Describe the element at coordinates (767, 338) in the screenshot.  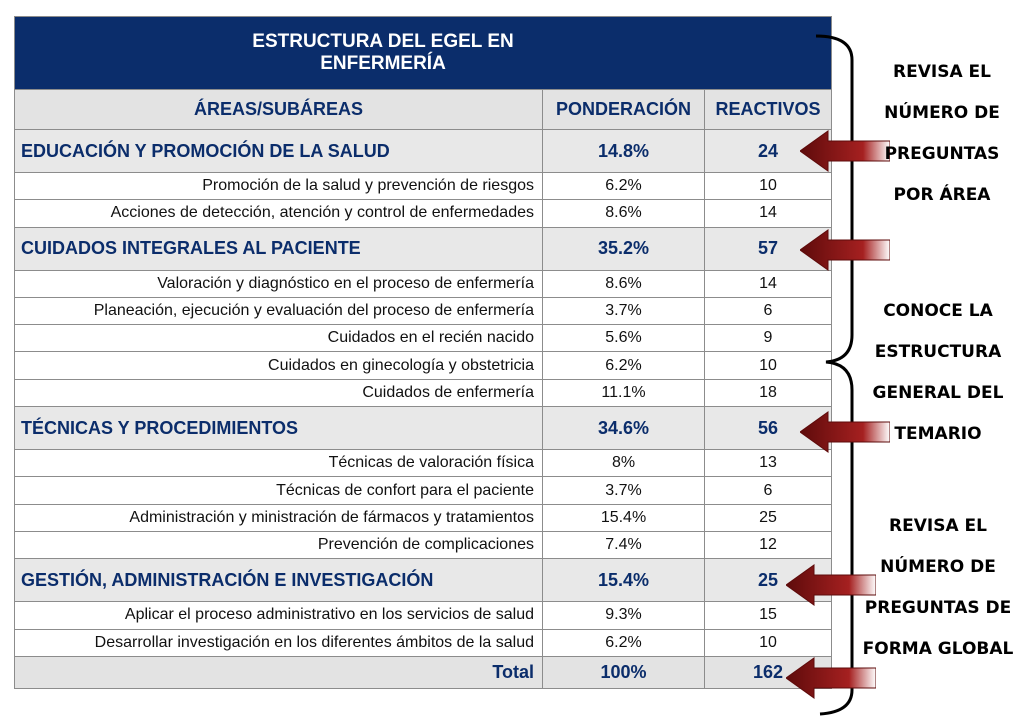
I see `subarea-items: 9` at that location.